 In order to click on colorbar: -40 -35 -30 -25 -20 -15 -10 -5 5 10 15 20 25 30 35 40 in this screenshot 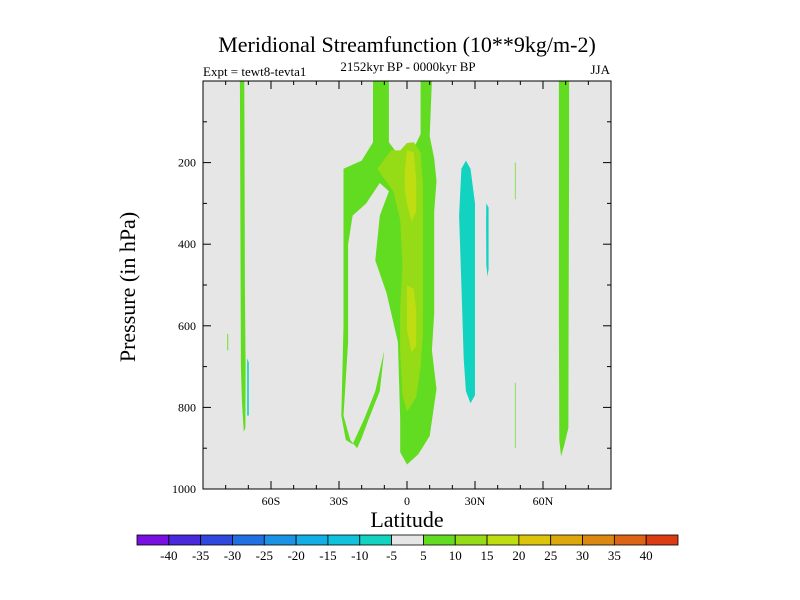, I will do `click(407, 548)`.